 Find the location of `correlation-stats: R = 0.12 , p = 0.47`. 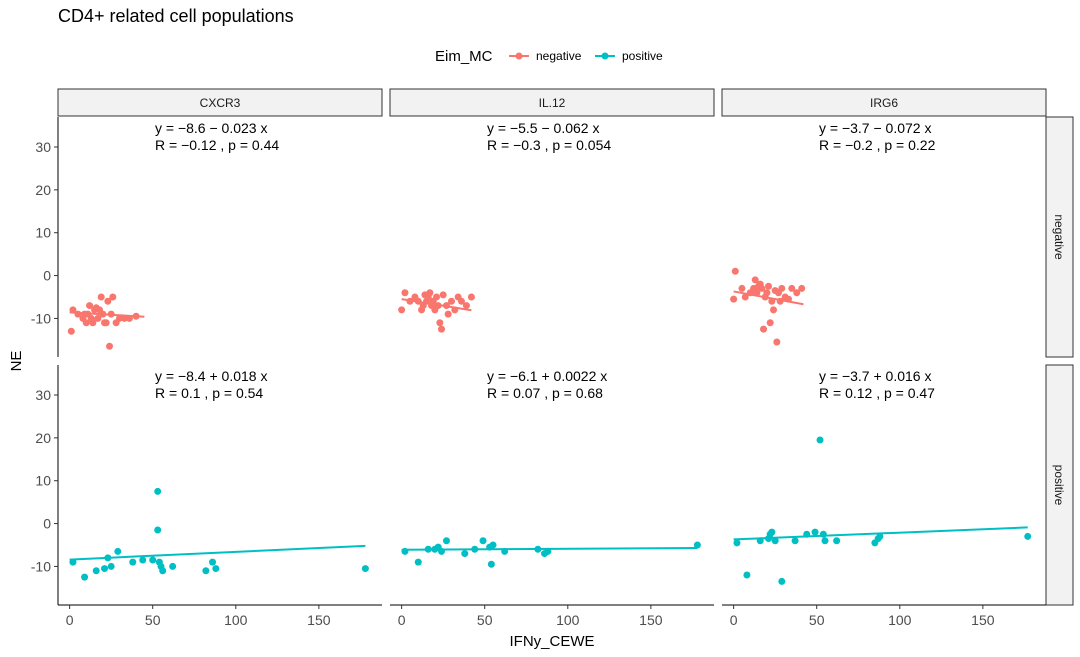

correlation-stats: R = 0.12 , p = 0.47 is located at coordinates (877, 393).